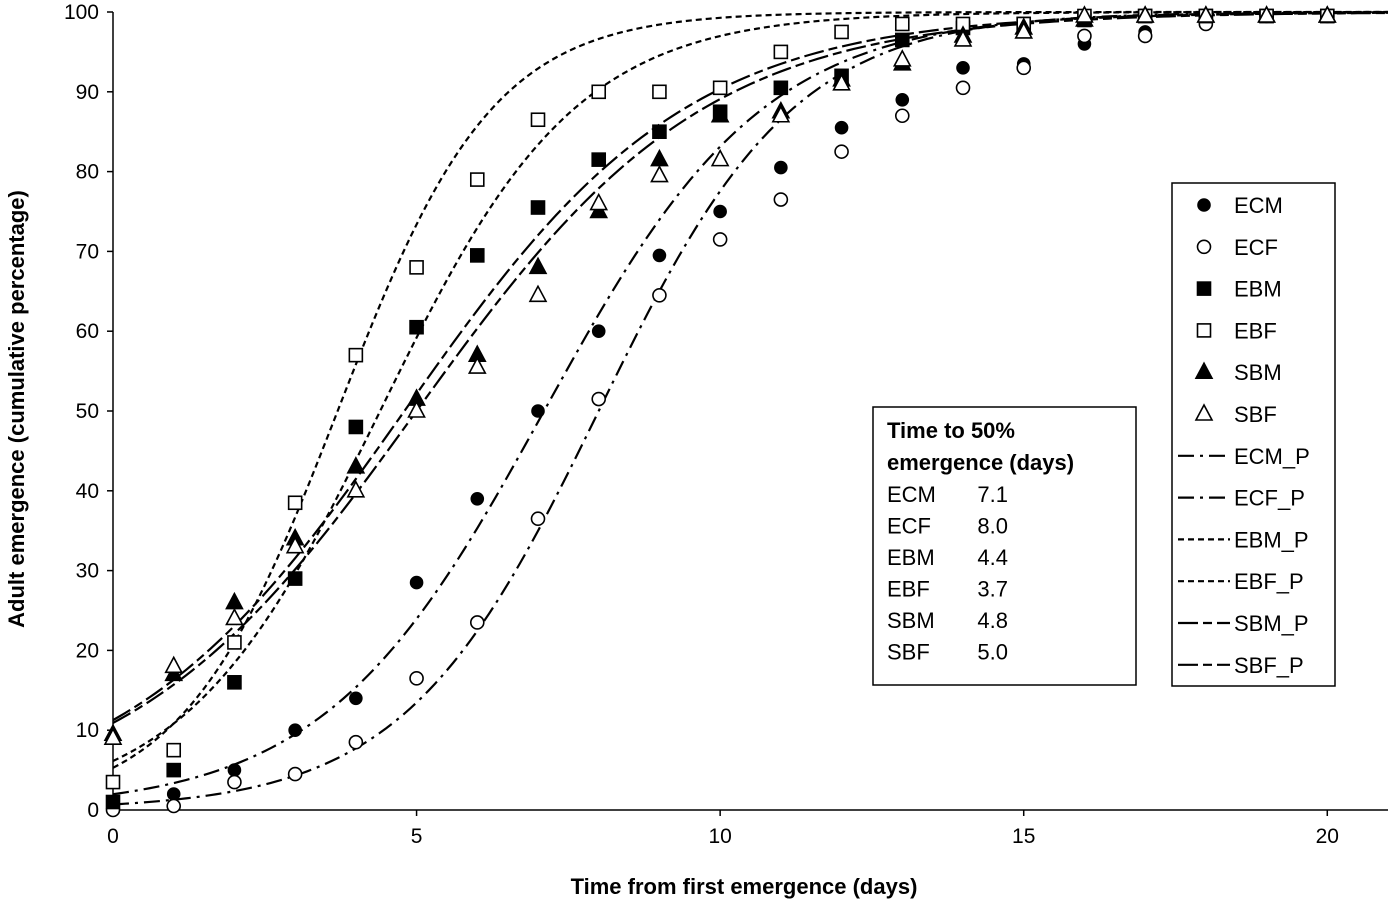  Describe the element at coordinates (16, 409) in the screenshot. I see `y-axis-title: Adult emergence (cumulative percentage)` at that location.